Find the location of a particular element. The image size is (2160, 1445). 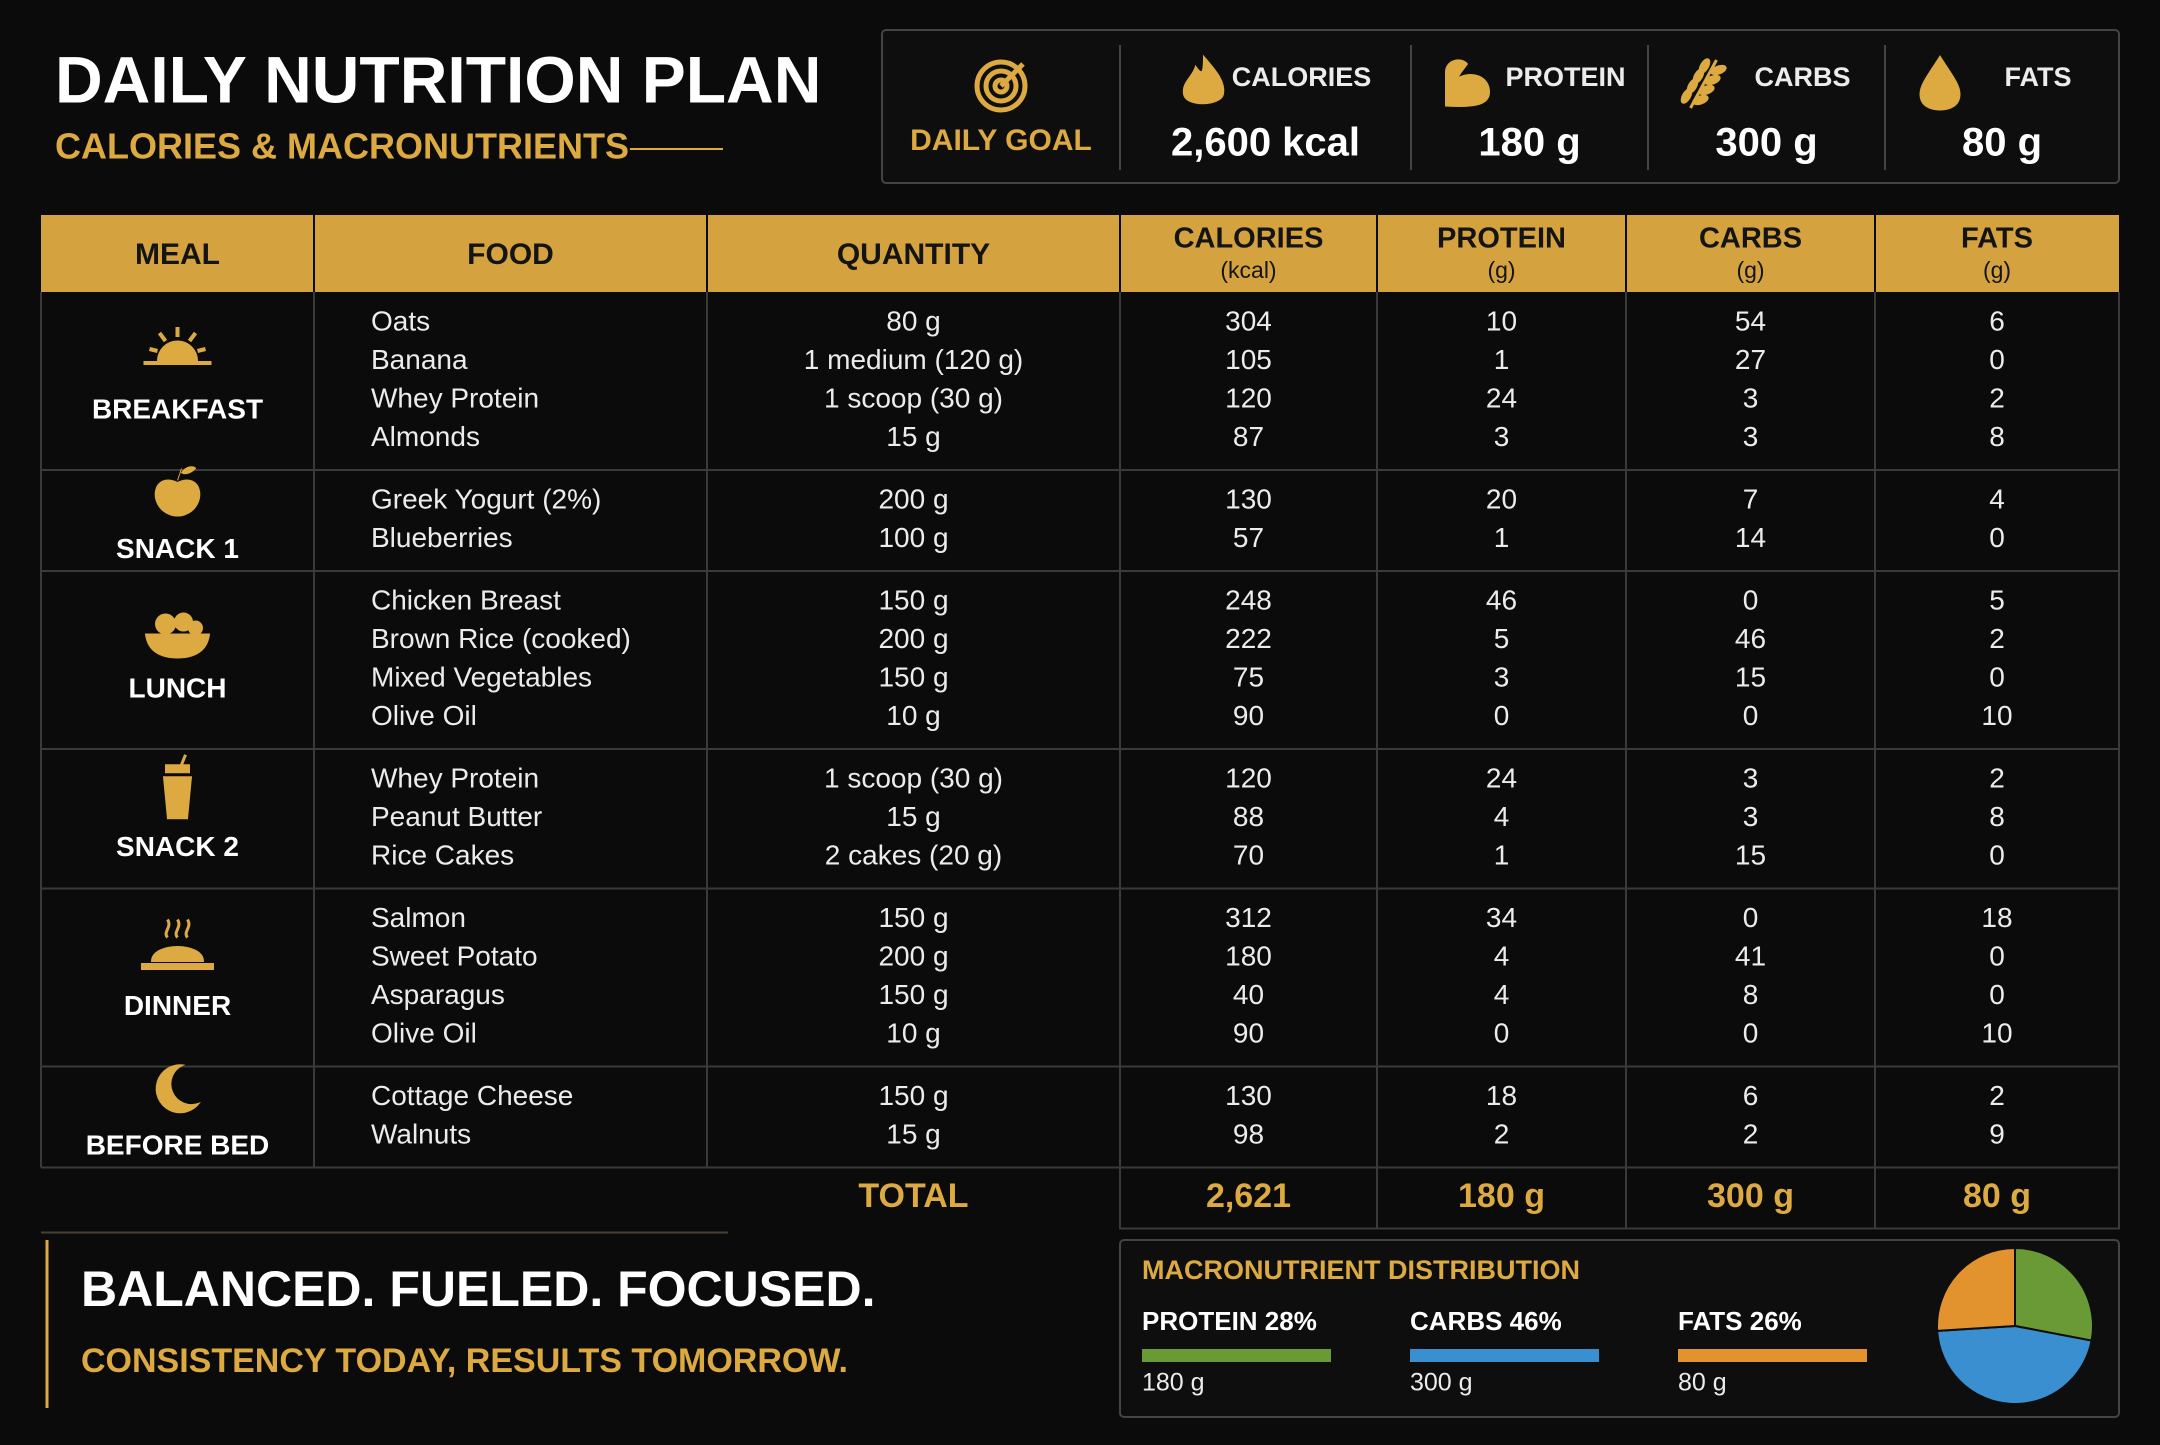

macro-bar is located at coordinates (1504, 1355).